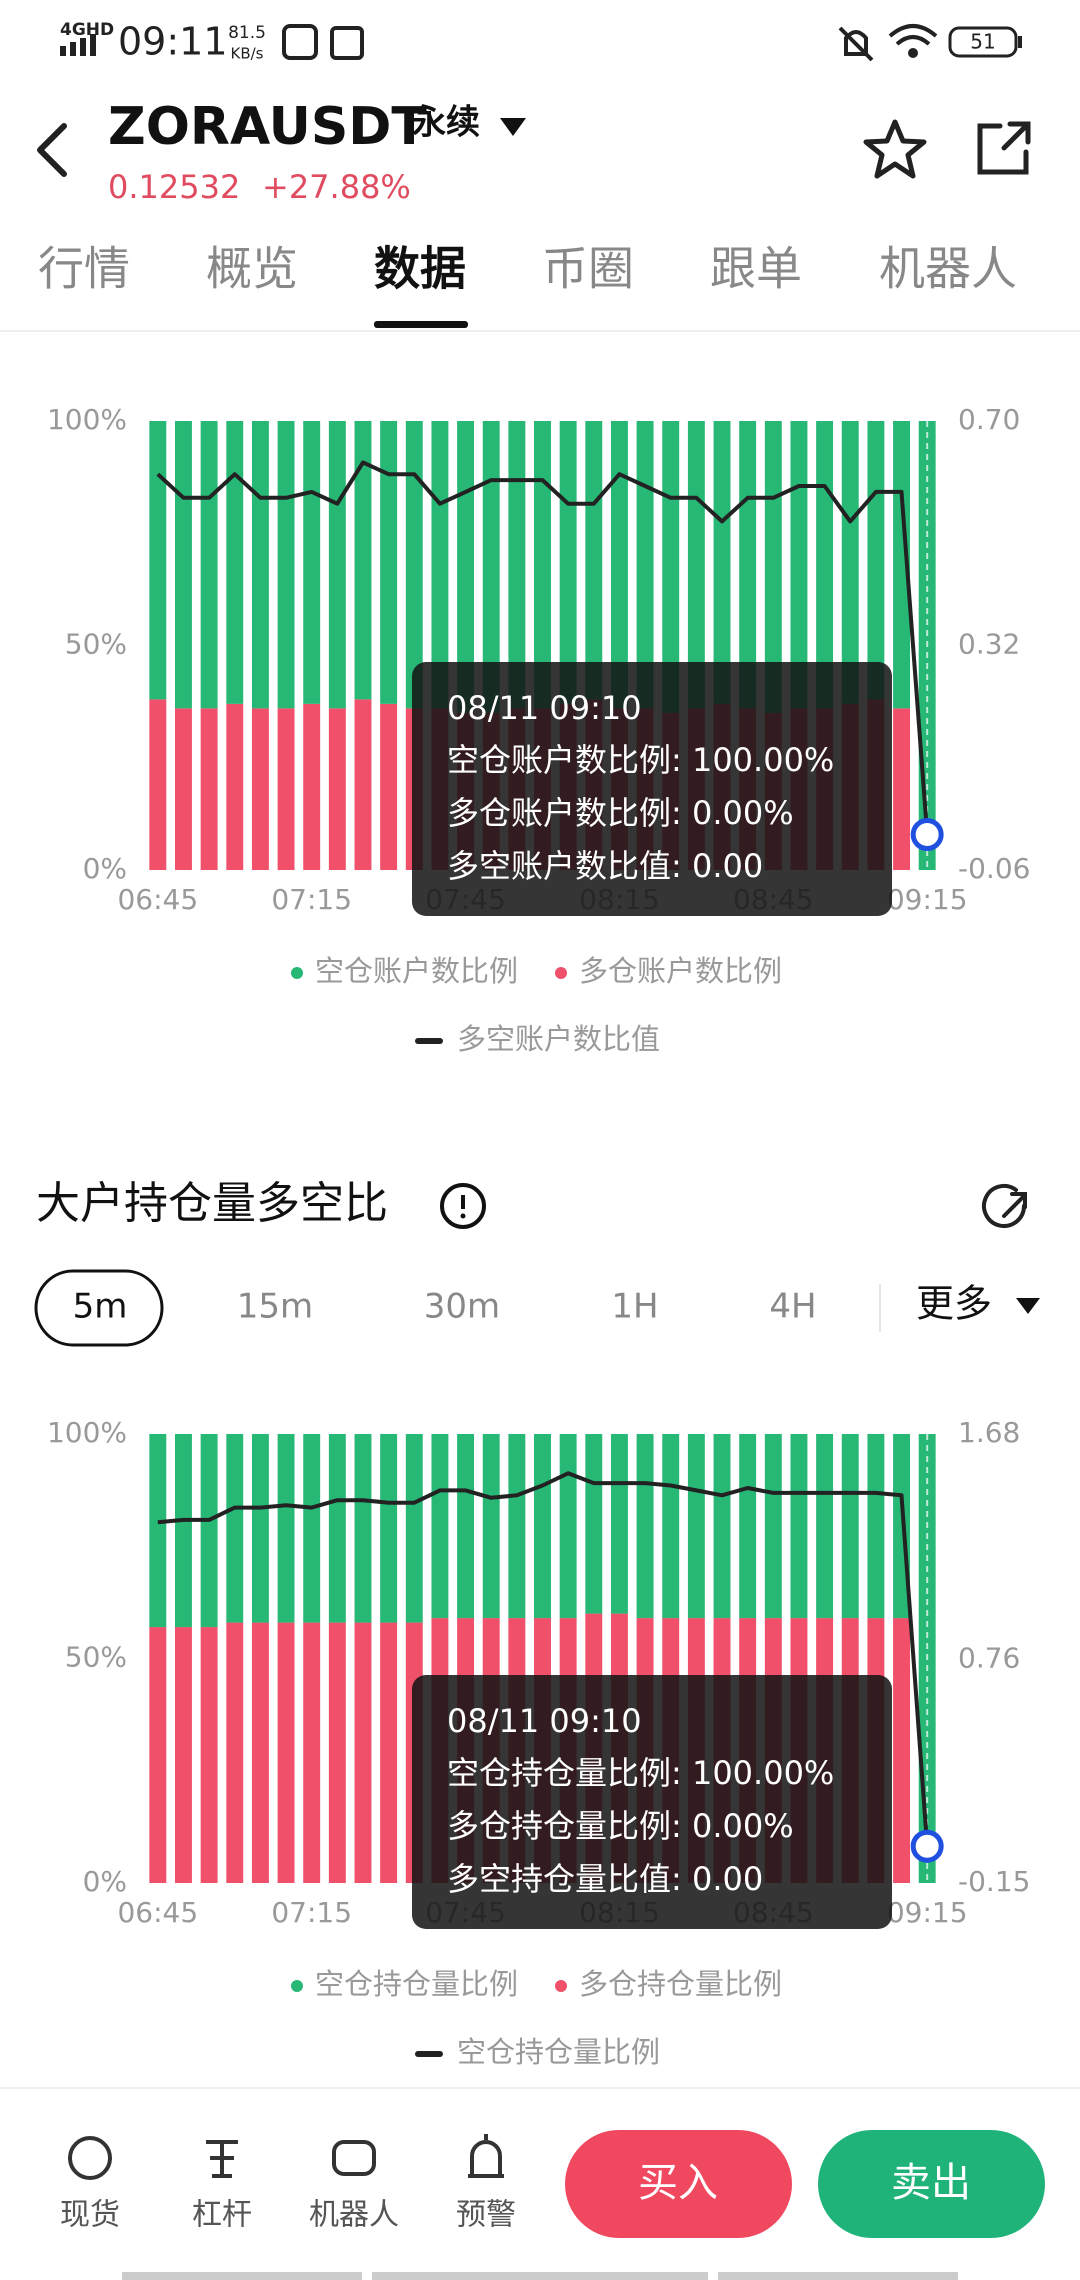 Image resolution: width=1080 pixels, height=2280 pixels. I want to click on favorite-button, so click(895, 149).